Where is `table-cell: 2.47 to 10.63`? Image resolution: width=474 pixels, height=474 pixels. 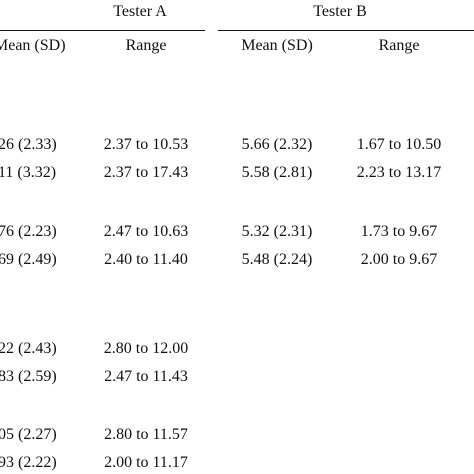
table-cell: 2.47 to 10.63 is located at coordinates (146, 231).